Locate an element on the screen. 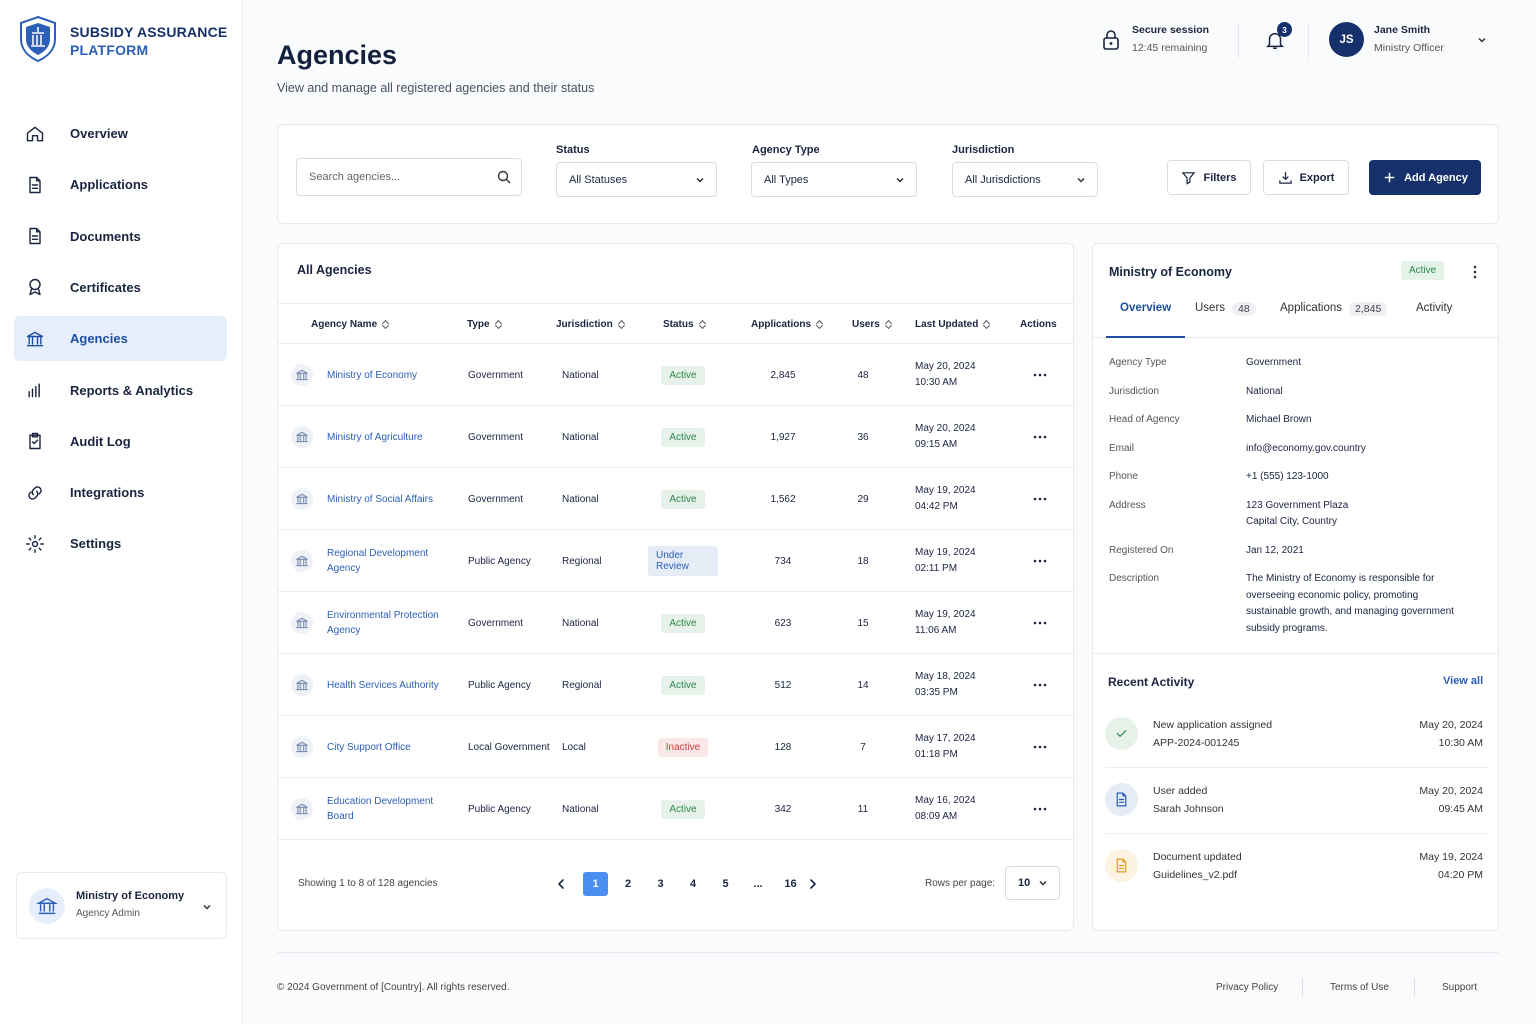  cell-text: Government is located at coordinates (496, 623).